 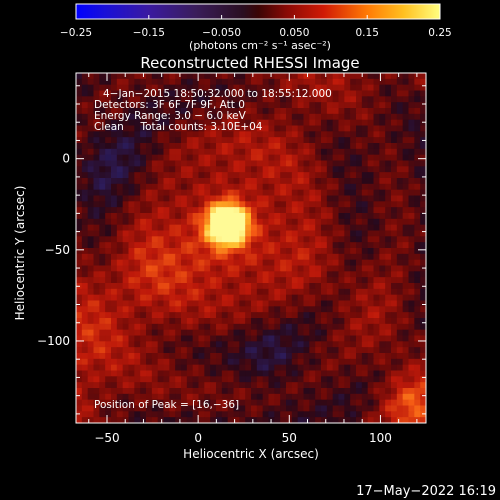 What do you see at coordinates (289, 438) in the screenshot?
I see `x-tick-label: 50` at bounding box center [289, 438].